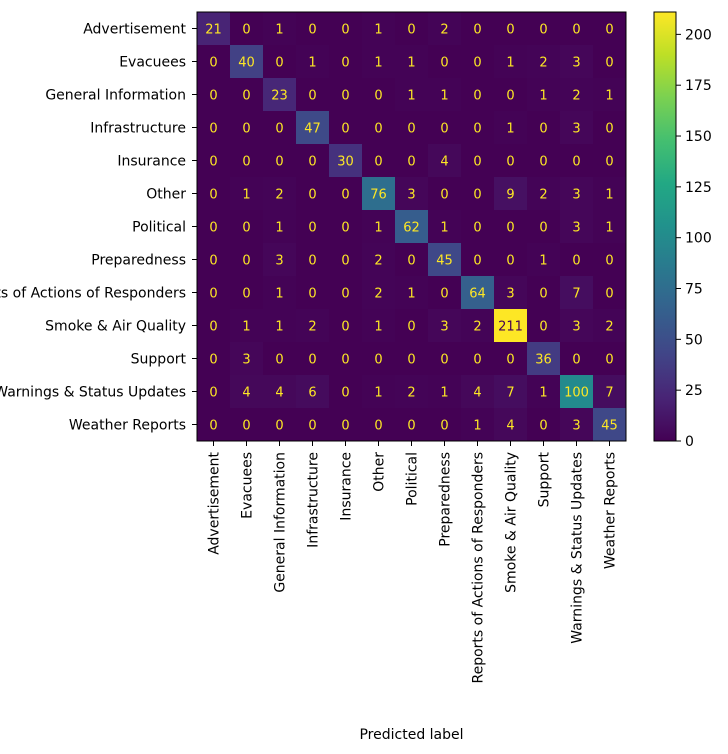 This screenshot has height=754, width=728. What do you see at coordinates (446, 499) in the screenshot?
I see `x-tick-label: Preparedness` at bounding box center [446, 499].